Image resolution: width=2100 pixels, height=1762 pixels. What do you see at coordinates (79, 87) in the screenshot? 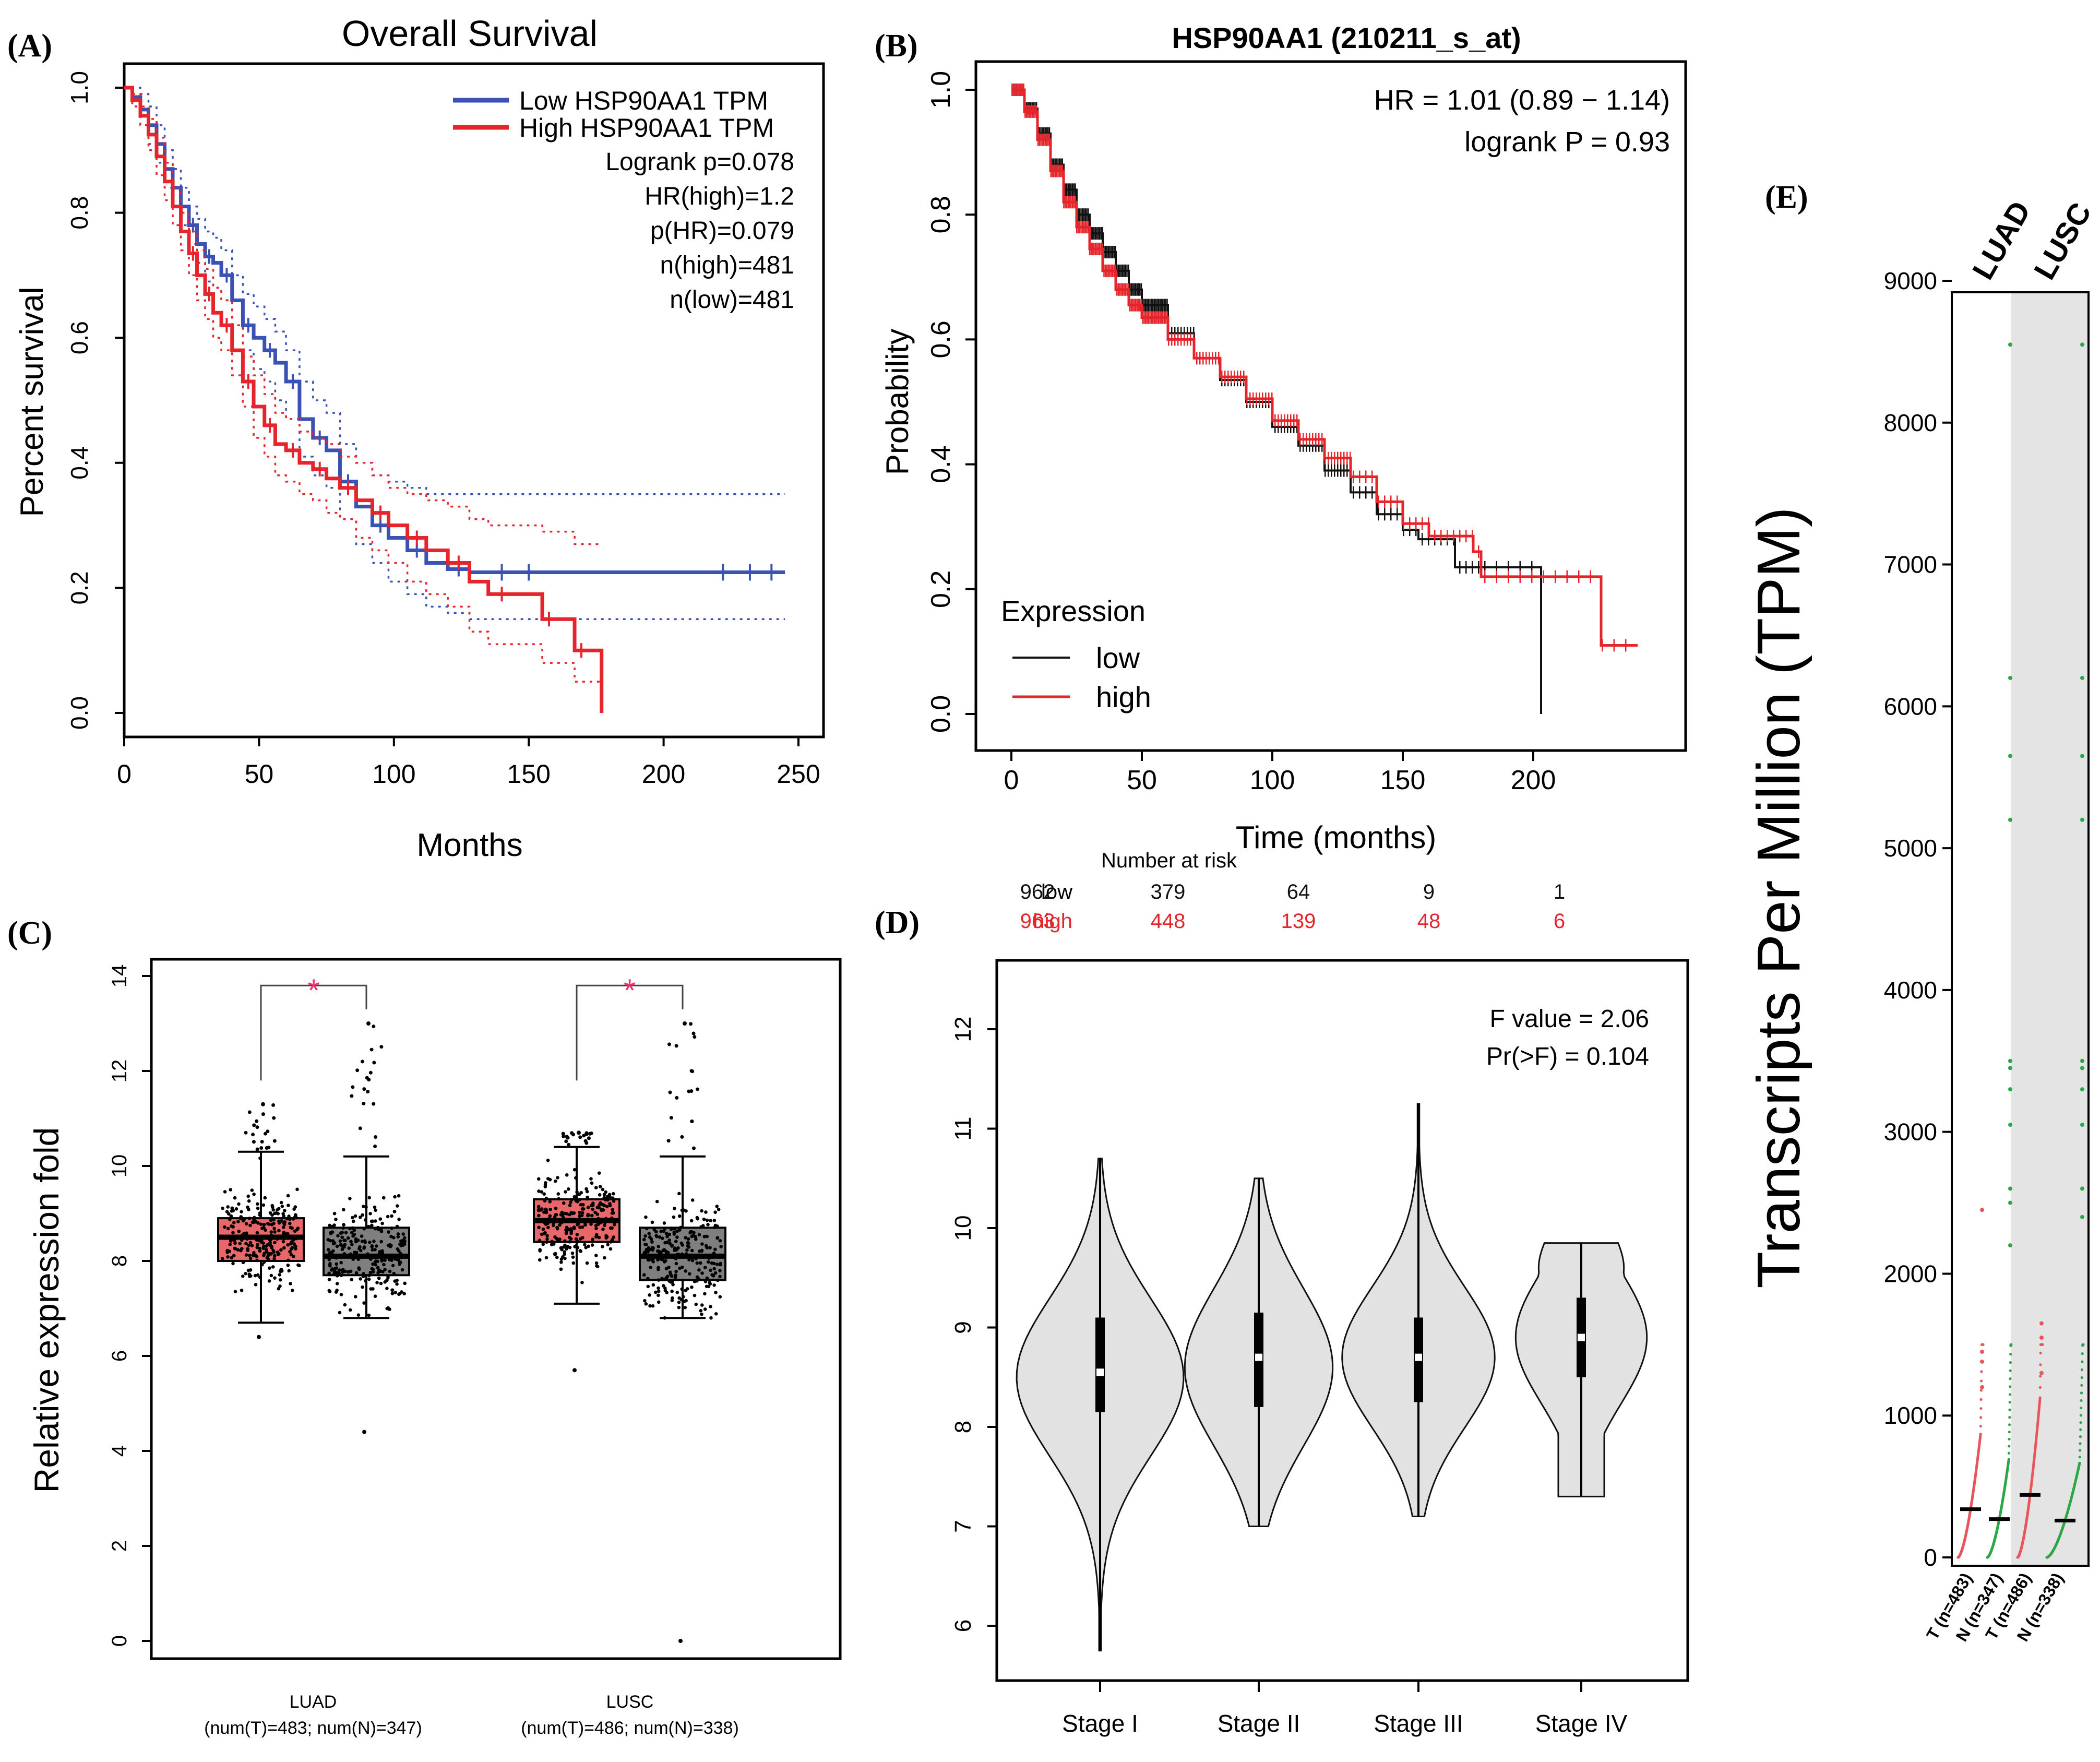
I see `y-tick-label-1.0: 1.0` at bounding box center [79, 87].